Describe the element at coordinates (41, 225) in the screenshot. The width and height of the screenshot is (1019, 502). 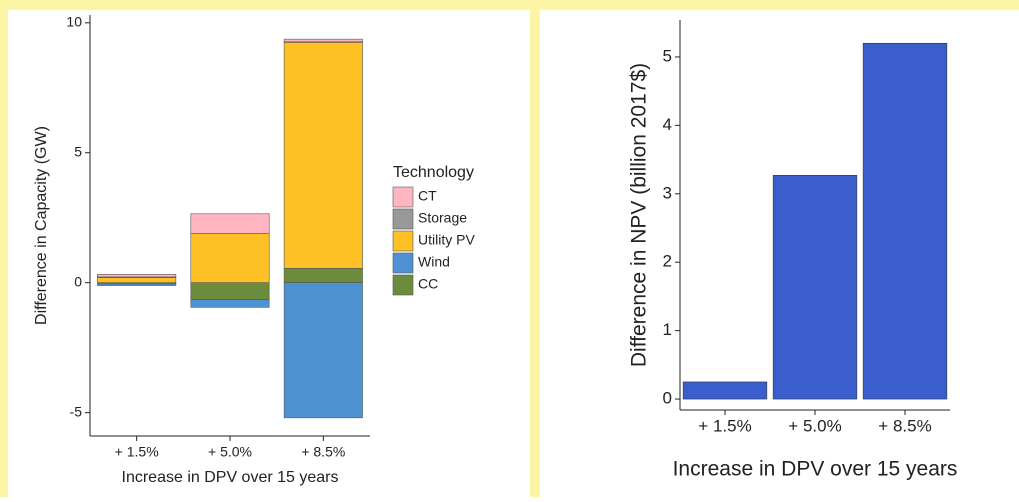
I see `y-axis-title: Difference in Capacity (GW)` at that location.